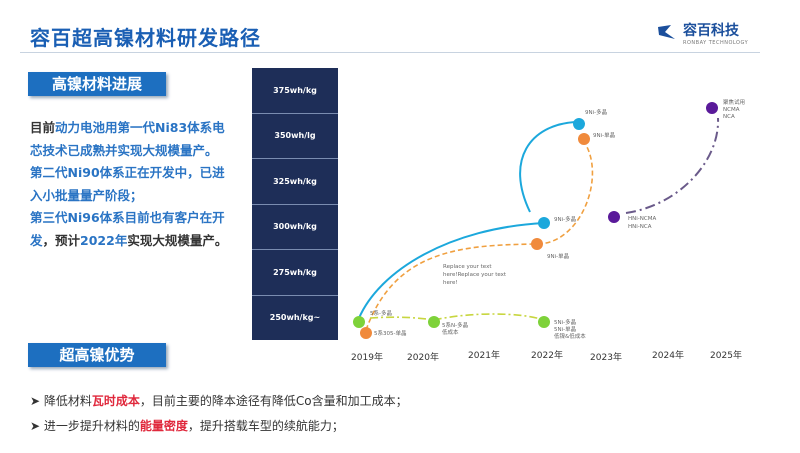  Describe the element at coordinates (716, 43) in the screenshot. I see `logo-subtitle: RONBAY TECHNOLOGY` at that location.